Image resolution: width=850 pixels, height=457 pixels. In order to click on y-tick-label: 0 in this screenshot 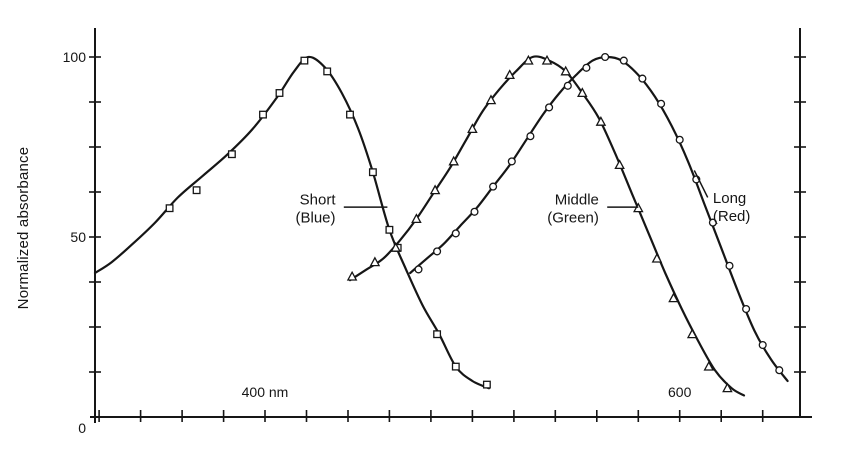, I will do `click(82, 428)`.